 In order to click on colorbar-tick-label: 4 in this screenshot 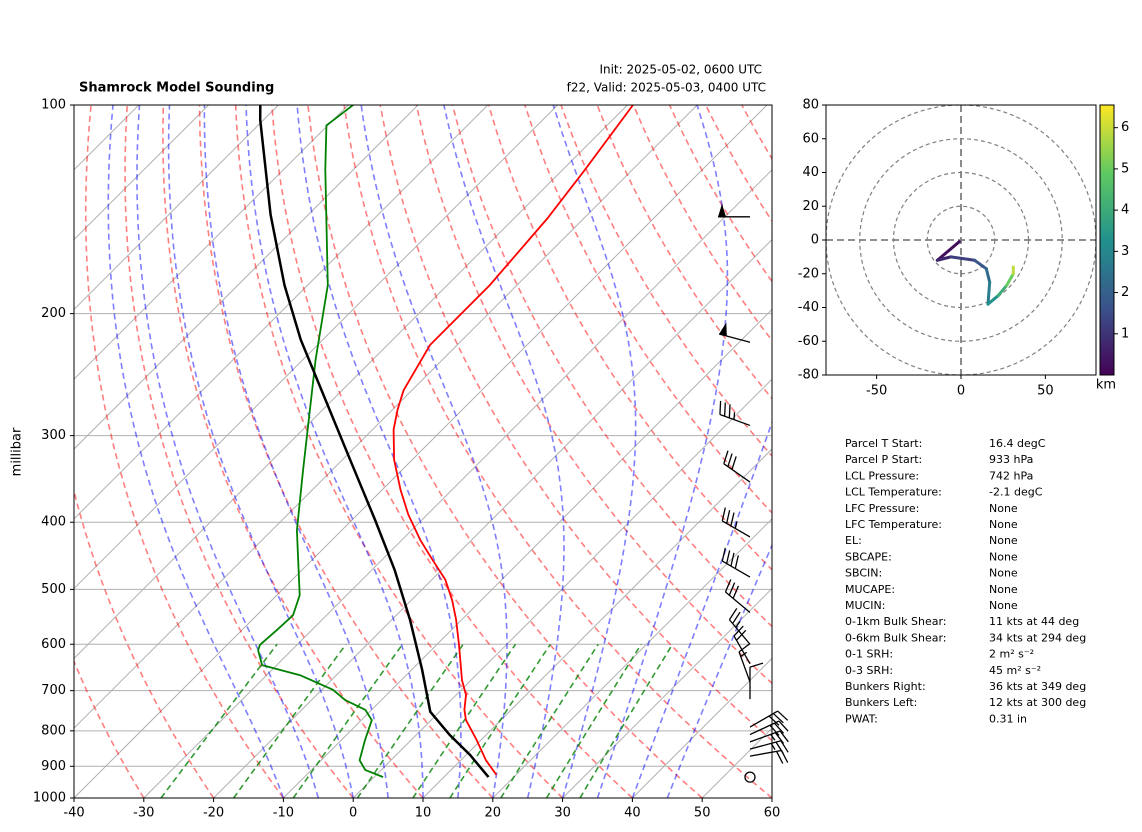, I will do `click(1125, 210)`.